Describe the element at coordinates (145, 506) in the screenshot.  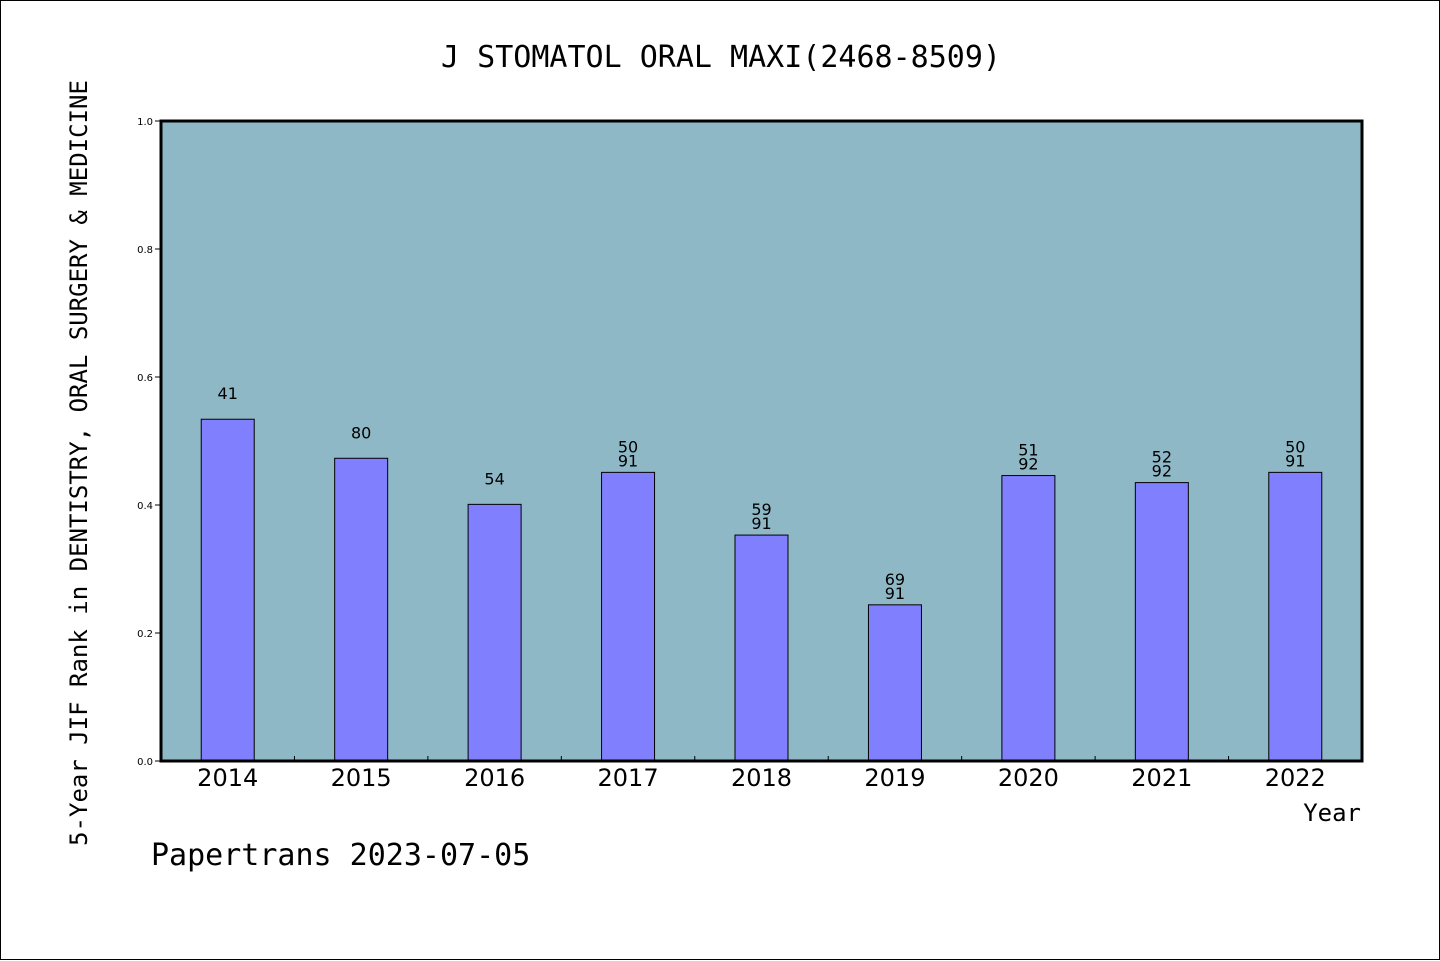
I see `y-tick-label: 0.4` at that location.